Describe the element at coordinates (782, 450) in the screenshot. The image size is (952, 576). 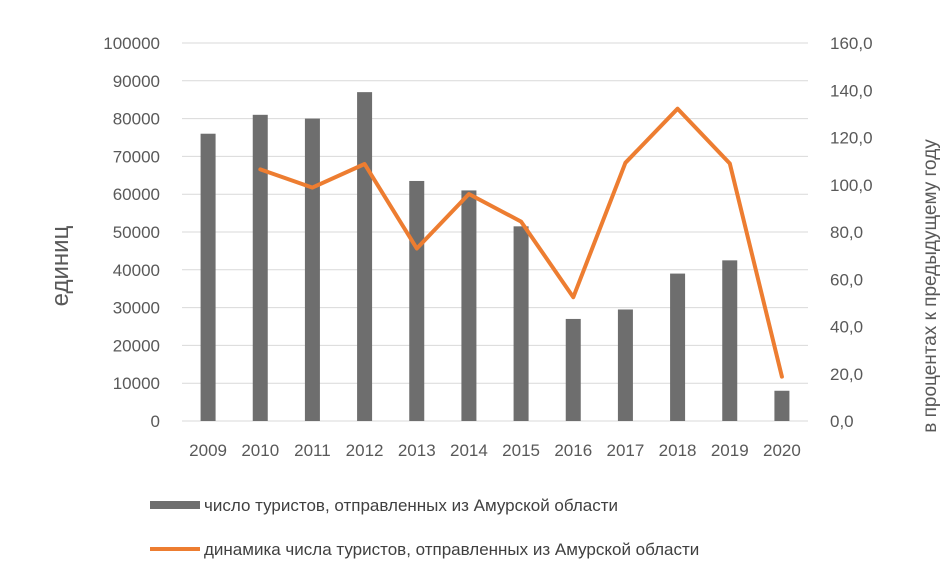
I see `x-tick-label: 2020` at that location.